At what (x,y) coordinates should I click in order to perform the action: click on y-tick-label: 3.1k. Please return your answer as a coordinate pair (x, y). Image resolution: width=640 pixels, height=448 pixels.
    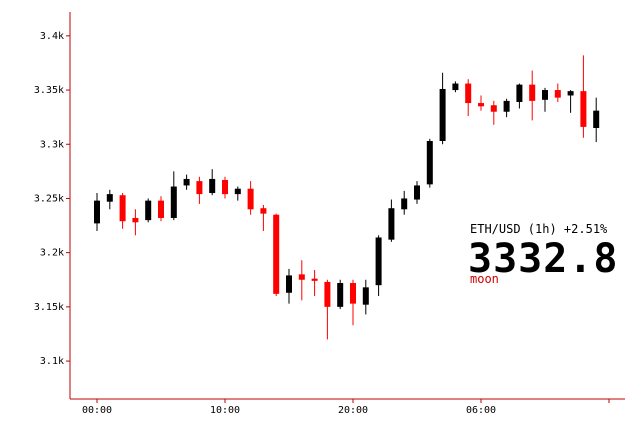
    Looking at the image, I should click on (52, 361).